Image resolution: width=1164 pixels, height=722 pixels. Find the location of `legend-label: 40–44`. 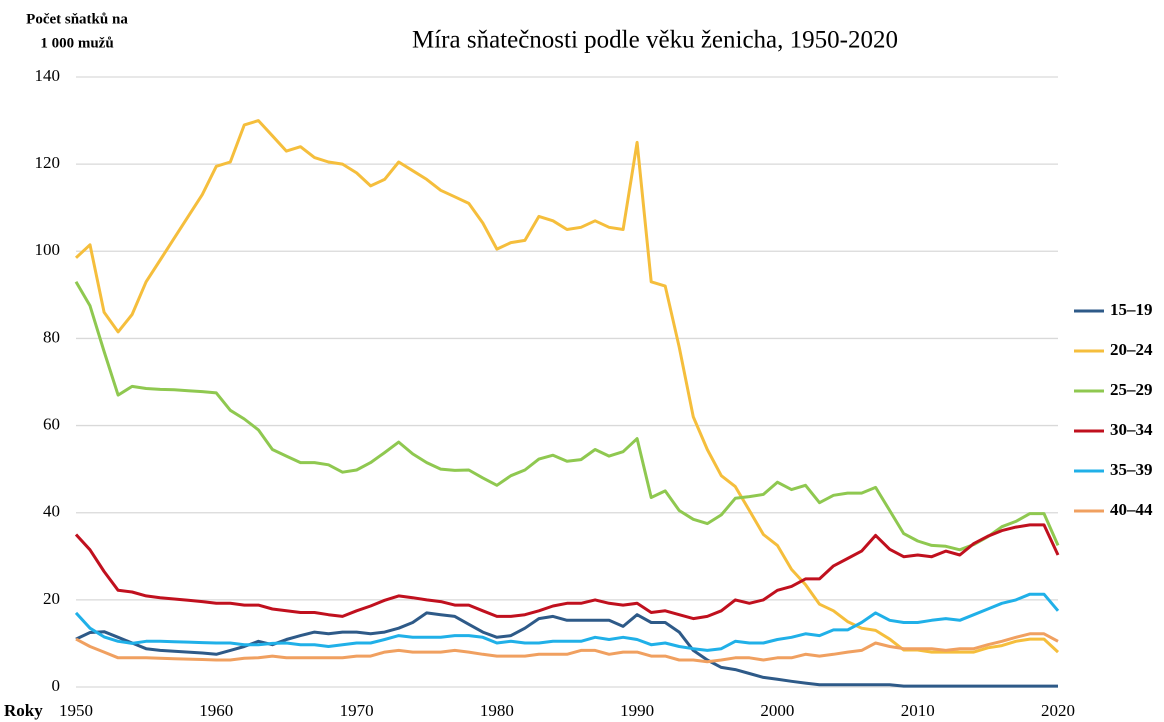

legend-label: 40–44 is located at coordinates (1131, 509).